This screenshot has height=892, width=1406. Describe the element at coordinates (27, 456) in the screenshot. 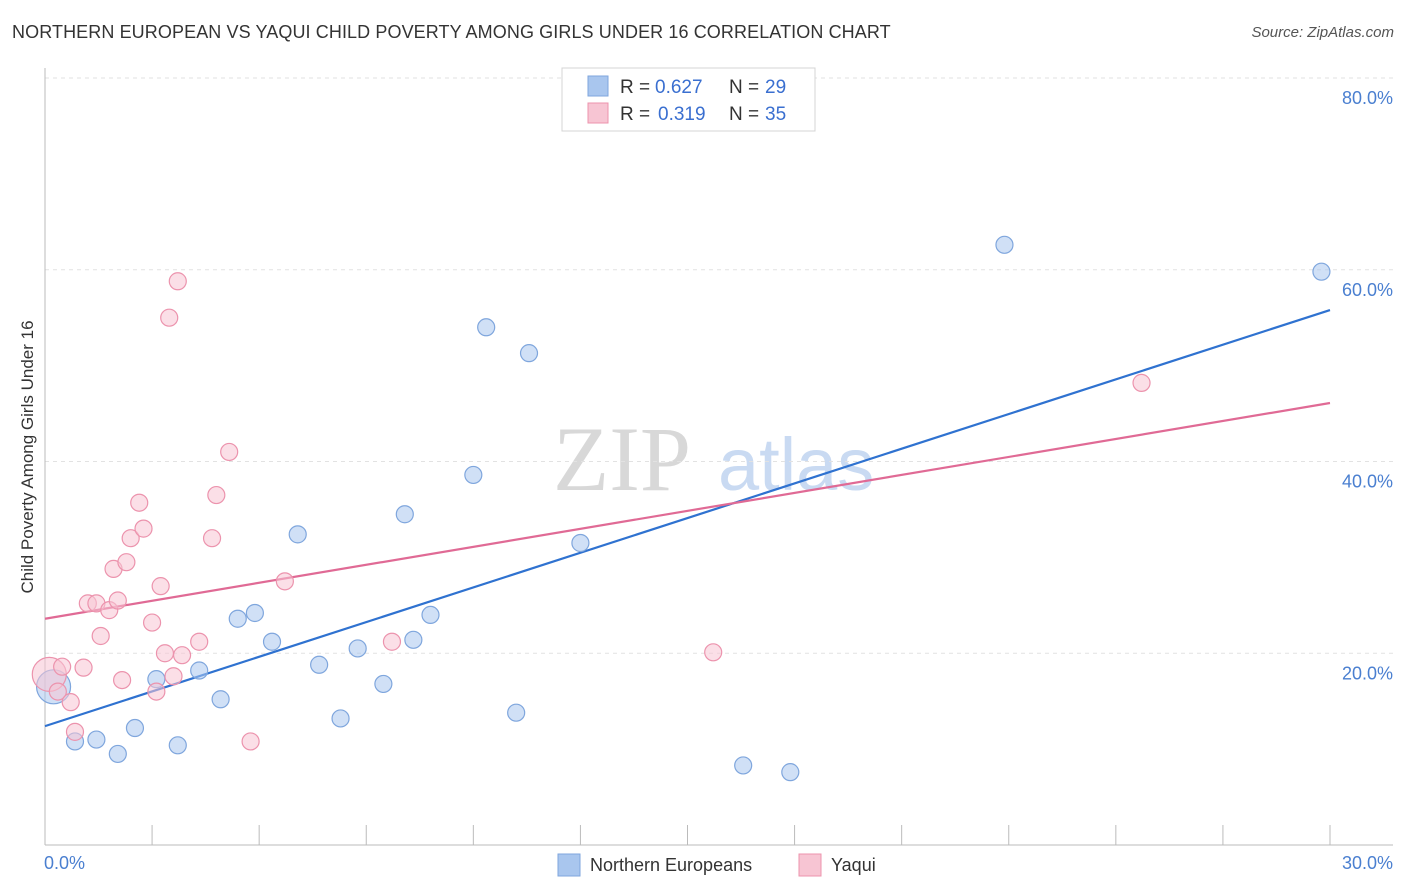

I see `y-axis-title: Child Poverty Among Girls Under 16` at that location.